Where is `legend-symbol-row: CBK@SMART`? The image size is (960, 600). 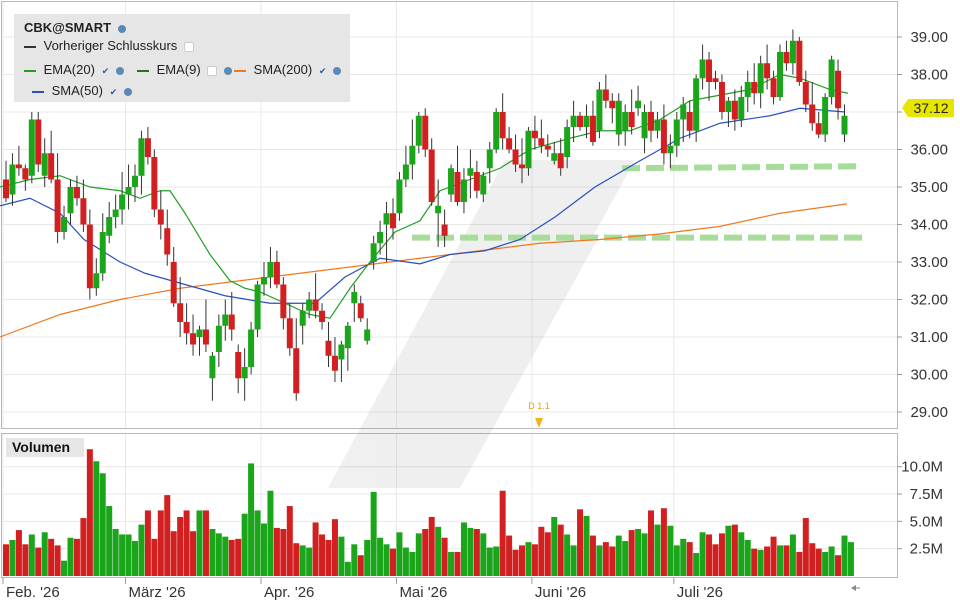
legend-symbol-row: CBK@SMART is located at coordinates (75, 28).